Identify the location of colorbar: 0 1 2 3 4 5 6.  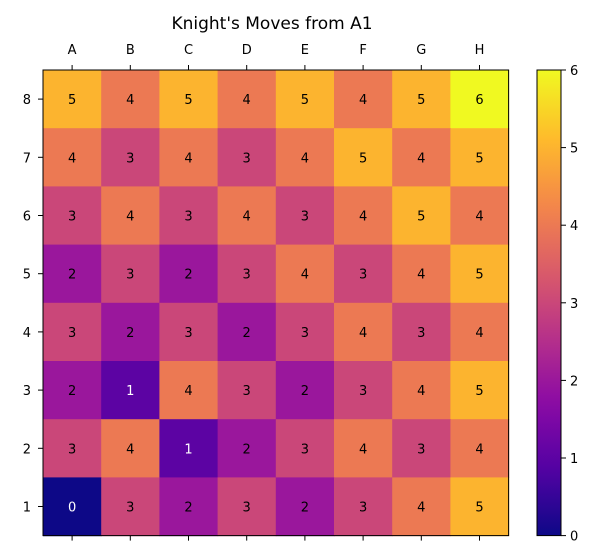
(557, 304).